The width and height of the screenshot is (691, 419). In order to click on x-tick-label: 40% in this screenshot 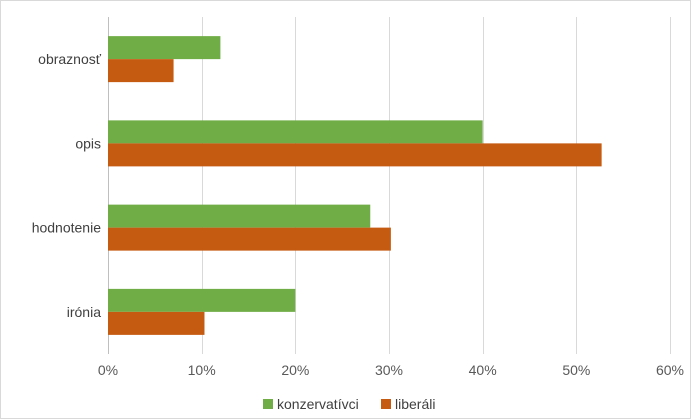, I will do `click(483, 370)`.